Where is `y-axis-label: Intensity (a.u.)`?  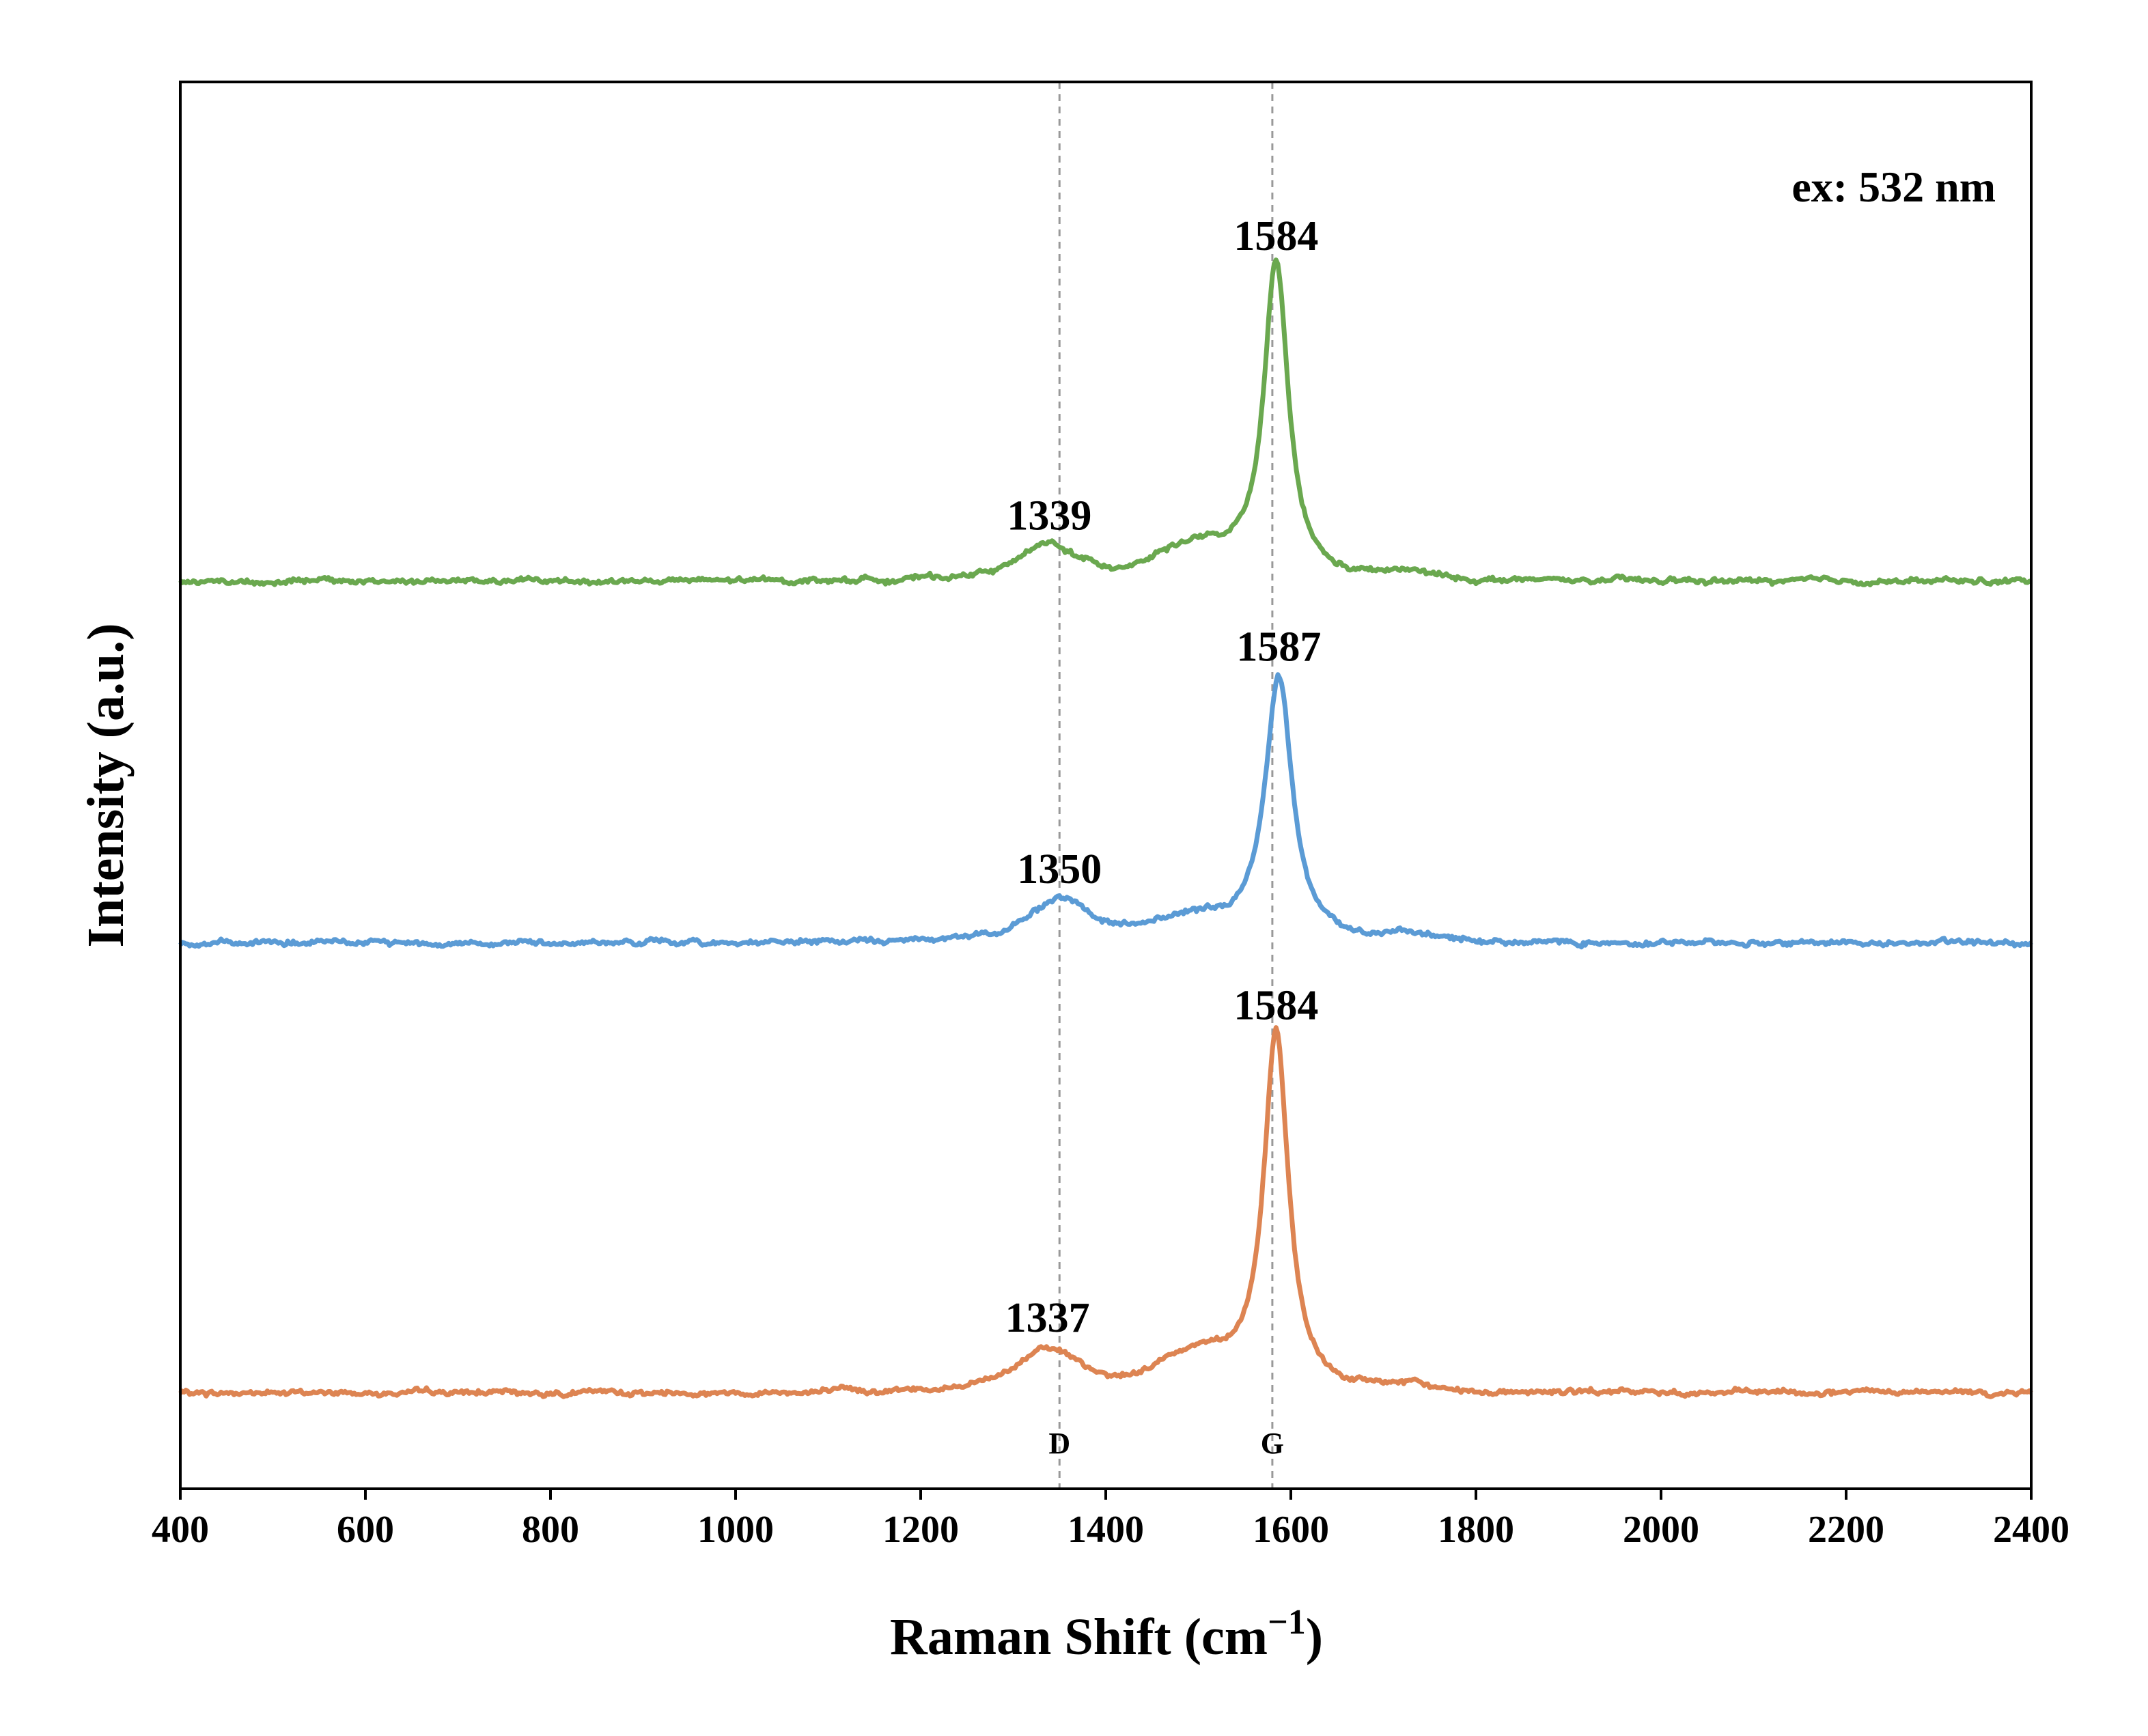 y-axis-label: Intensity (a.u.) is located at coordinates (106, 785).